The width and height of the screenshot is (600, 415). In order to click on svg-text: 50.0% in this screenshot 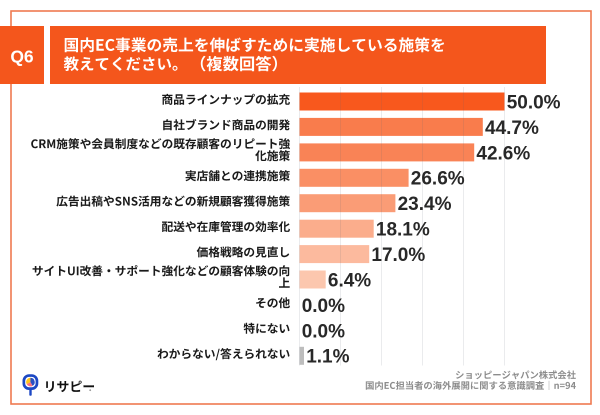, I will do `click(534, 102)`.